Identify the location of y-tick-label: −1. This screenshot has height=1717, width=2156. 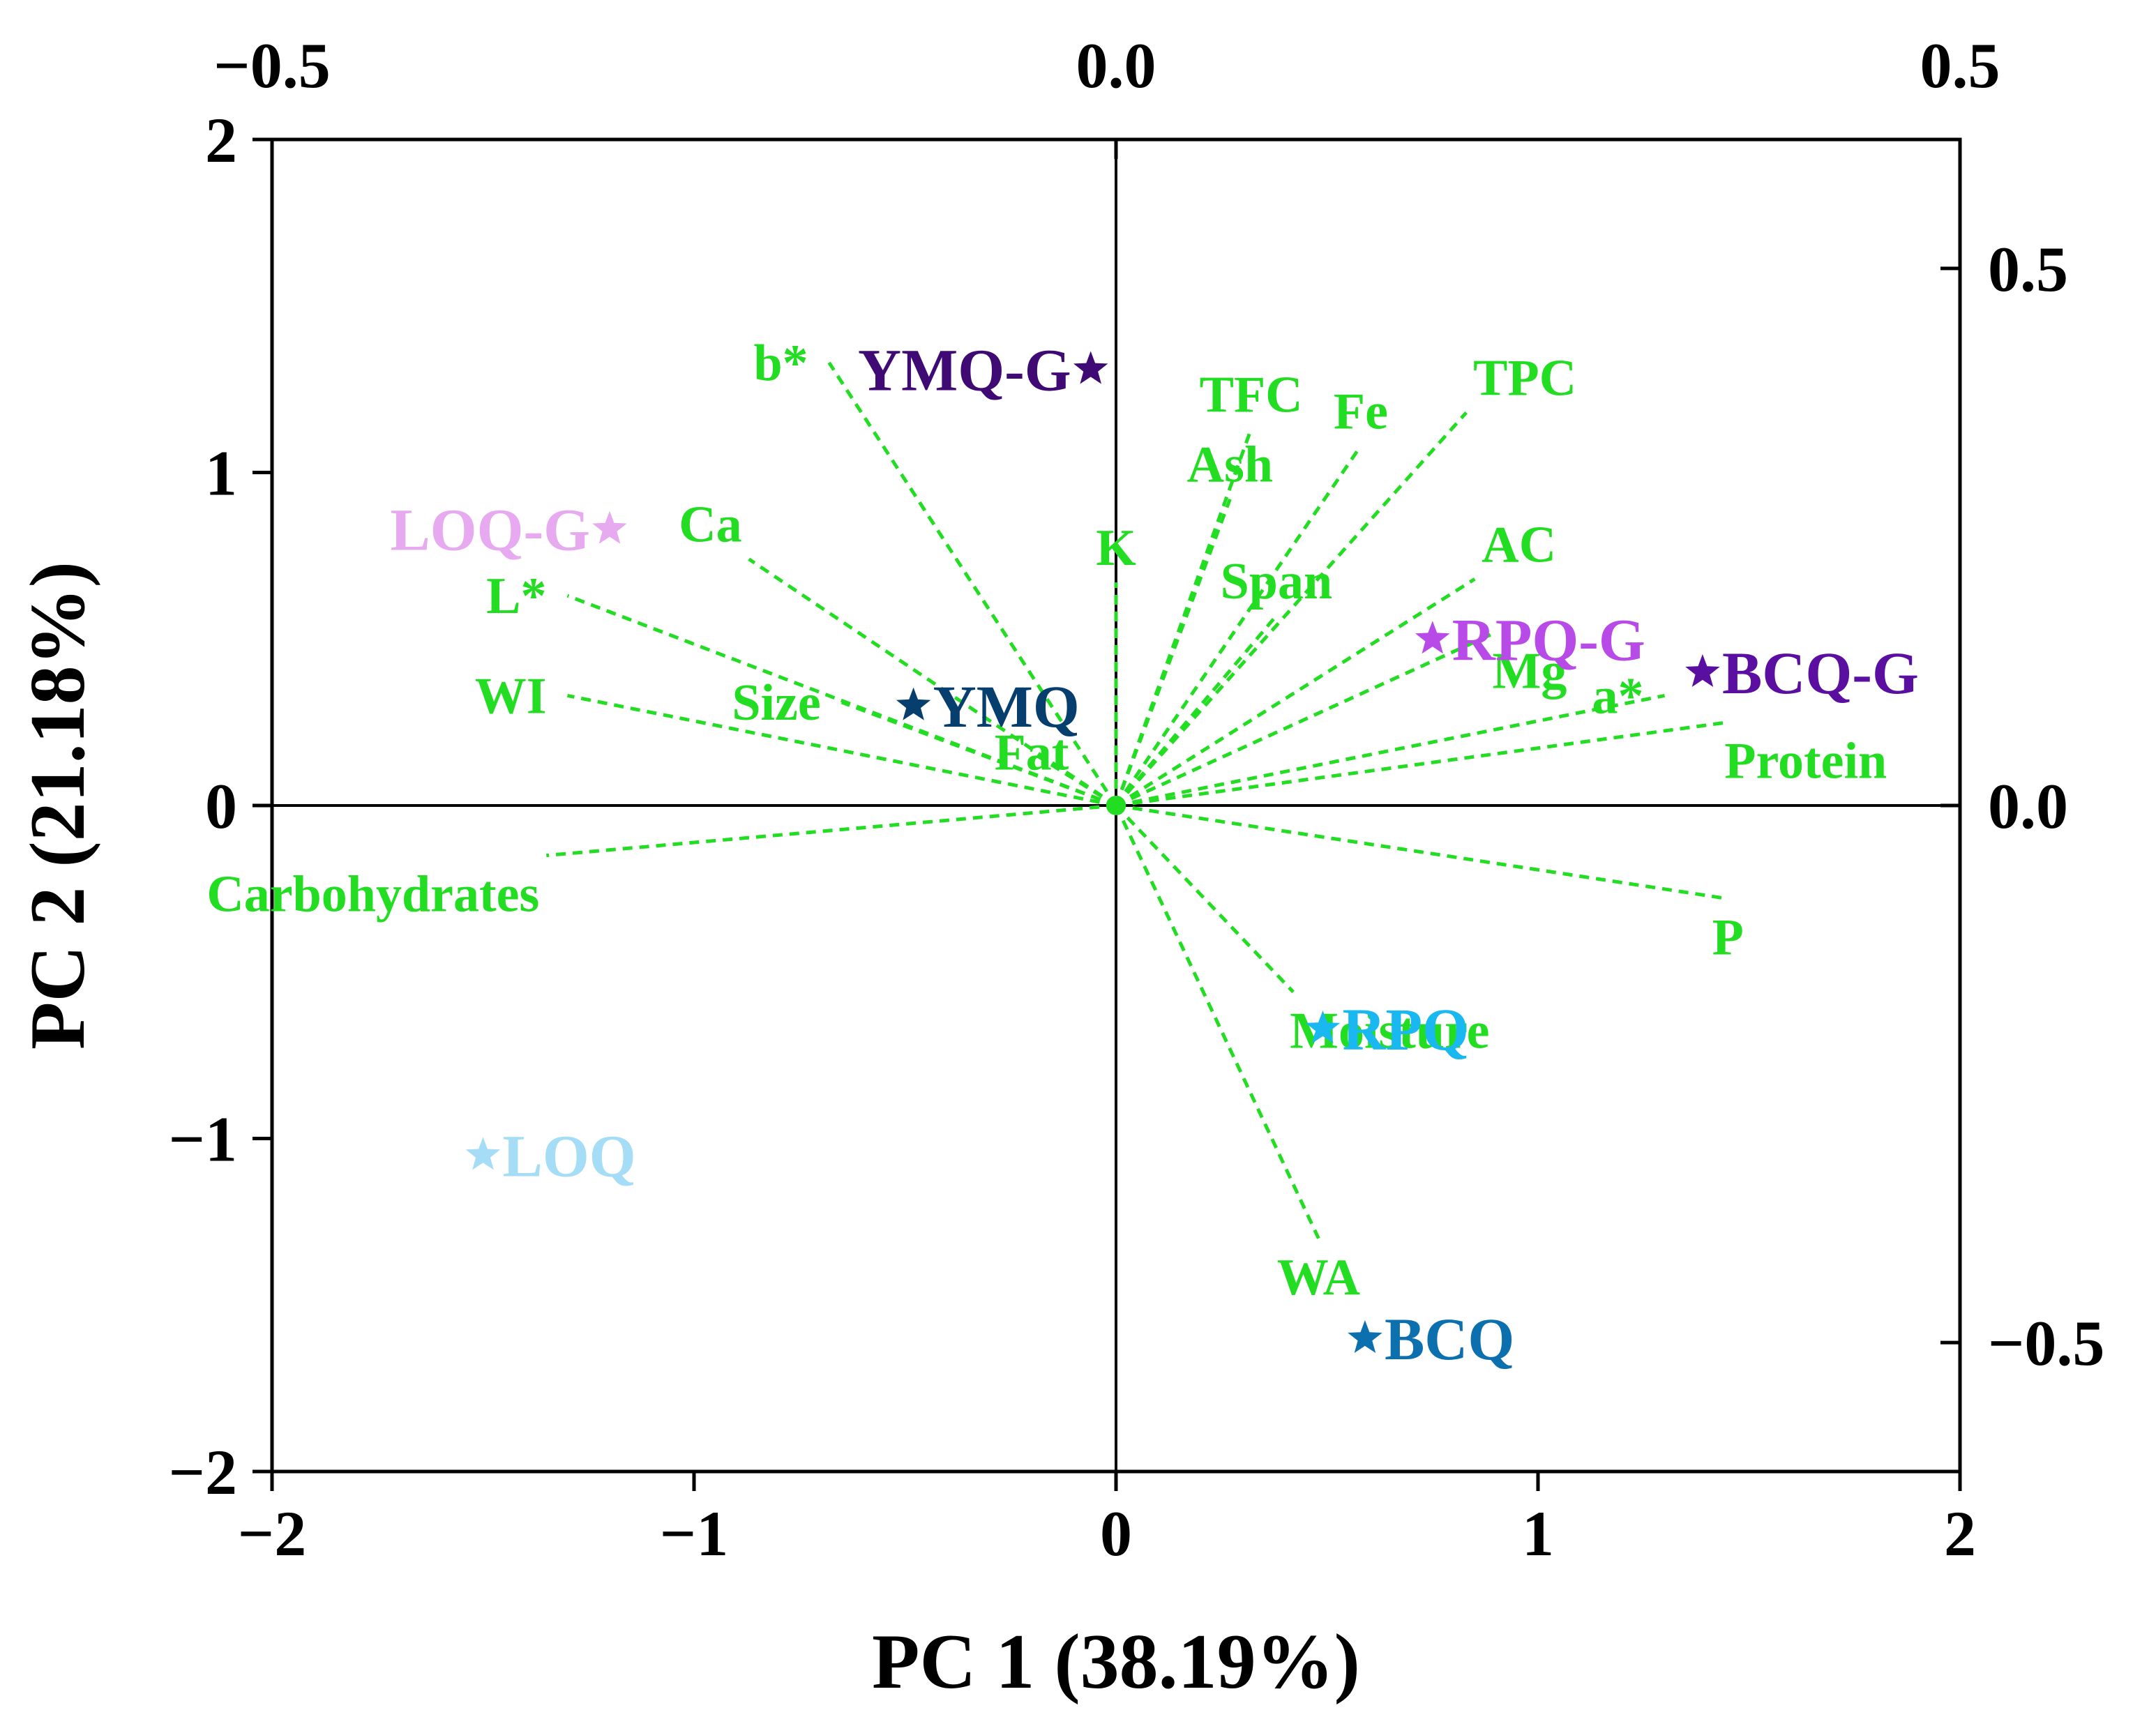
(203, 1139).